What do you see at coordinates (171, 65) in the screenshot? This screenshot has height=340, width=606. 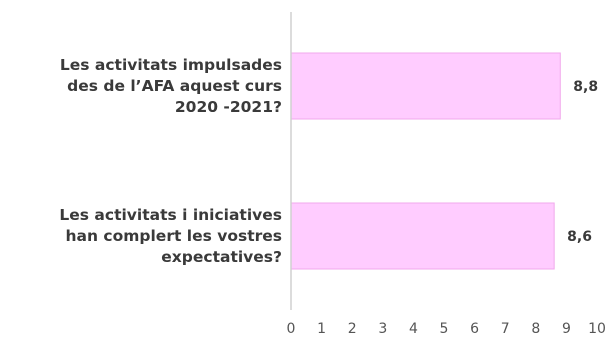 I see `category-label-1-line-1: Les activitats impulsades` at bounding box center [171, 65].